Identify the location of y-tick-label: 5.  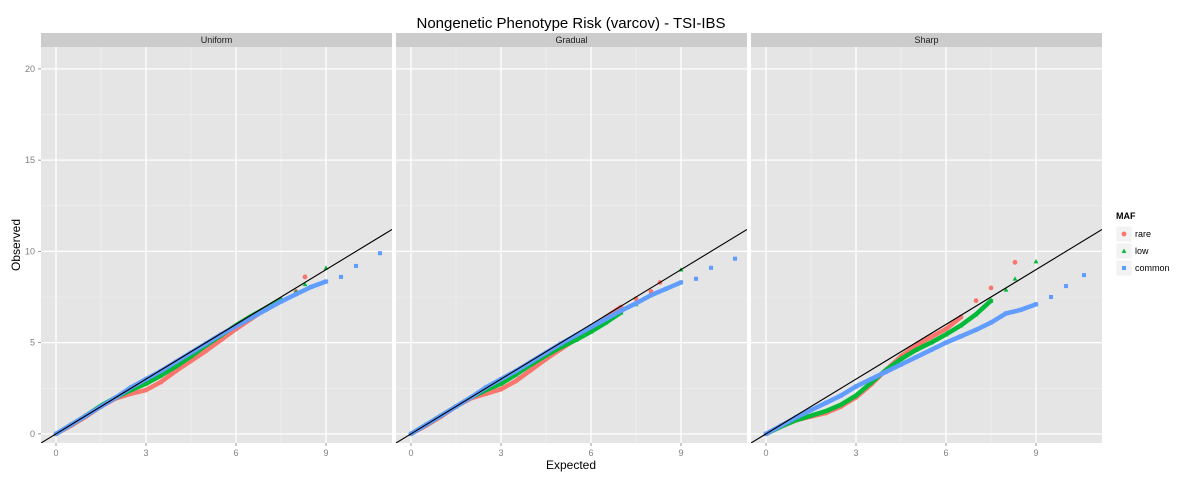
(32, 343).